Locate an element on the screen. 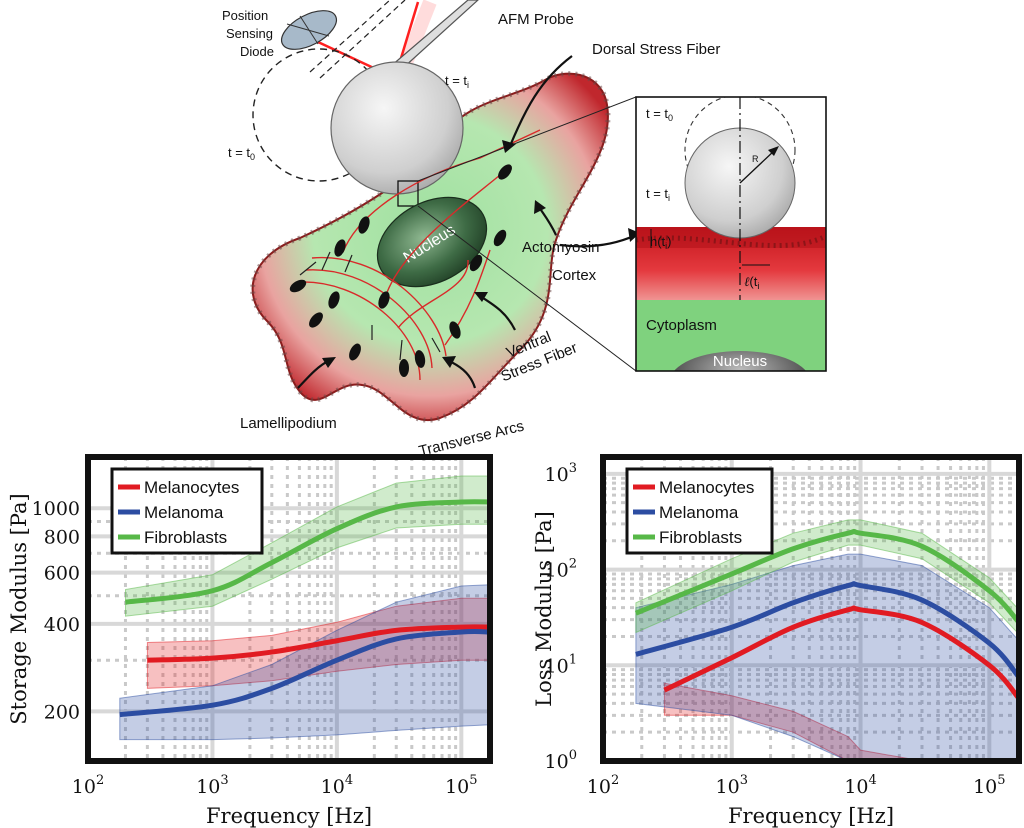  plot-frame is located at coordinates (289, 609).